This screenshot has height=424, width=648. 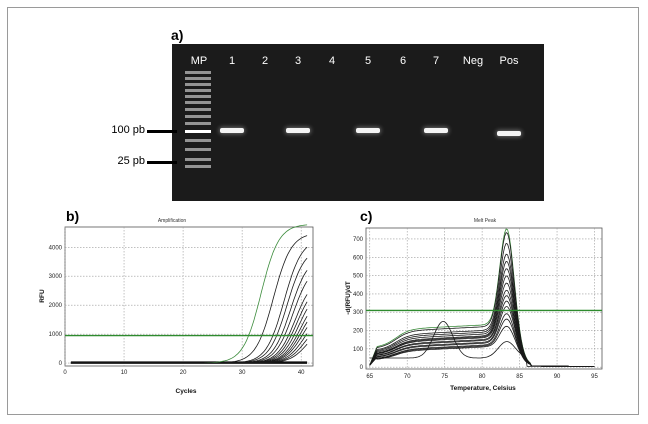 What do you see at coordinates (482, 377) in the screenshot?
I see `chart-c-x-tick-label: 80` at bounding box center [482, 377].